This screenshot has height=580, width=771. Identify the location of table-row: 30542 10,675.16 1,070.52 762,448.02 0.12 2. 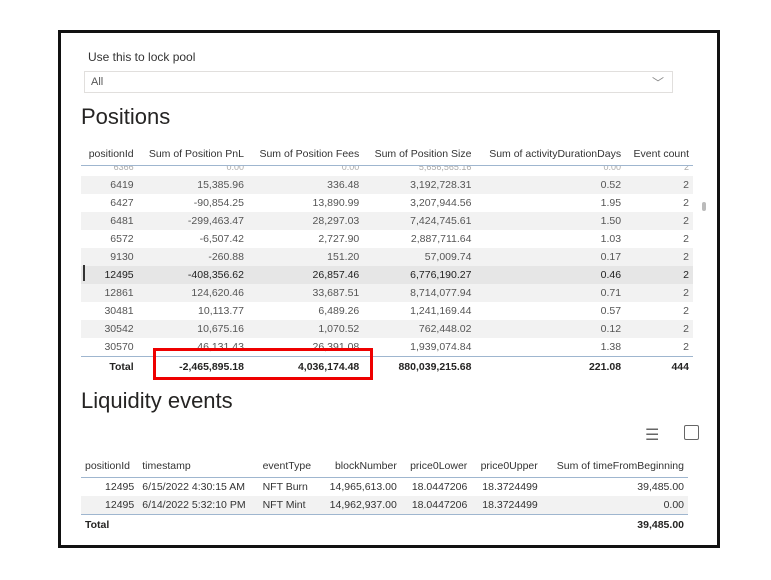
(387, 328).